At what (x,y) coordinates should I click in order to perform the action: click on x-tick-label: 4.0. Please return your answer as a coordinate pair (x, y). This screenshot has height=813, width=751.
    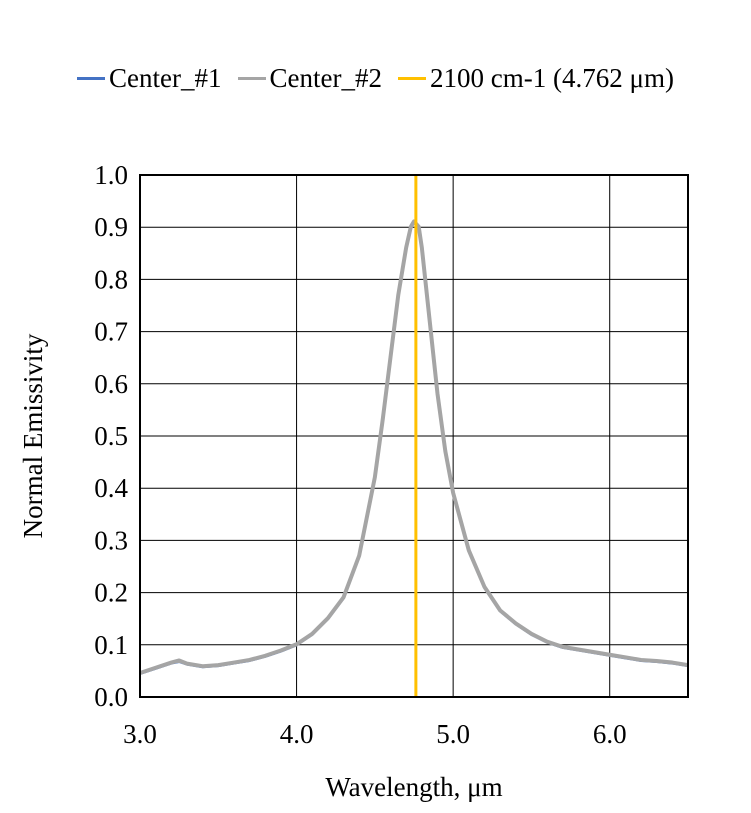
    Looking at the image, I should click on (297, 734).